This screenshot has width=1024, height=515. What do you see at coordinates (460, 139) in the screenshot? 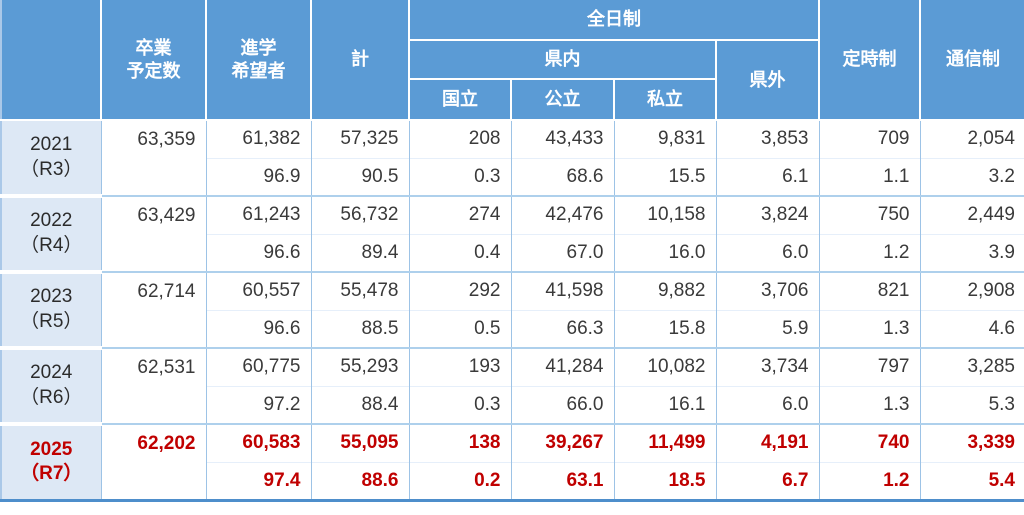
I see `cell-national-count: 208` at bounding box center [460, 139].